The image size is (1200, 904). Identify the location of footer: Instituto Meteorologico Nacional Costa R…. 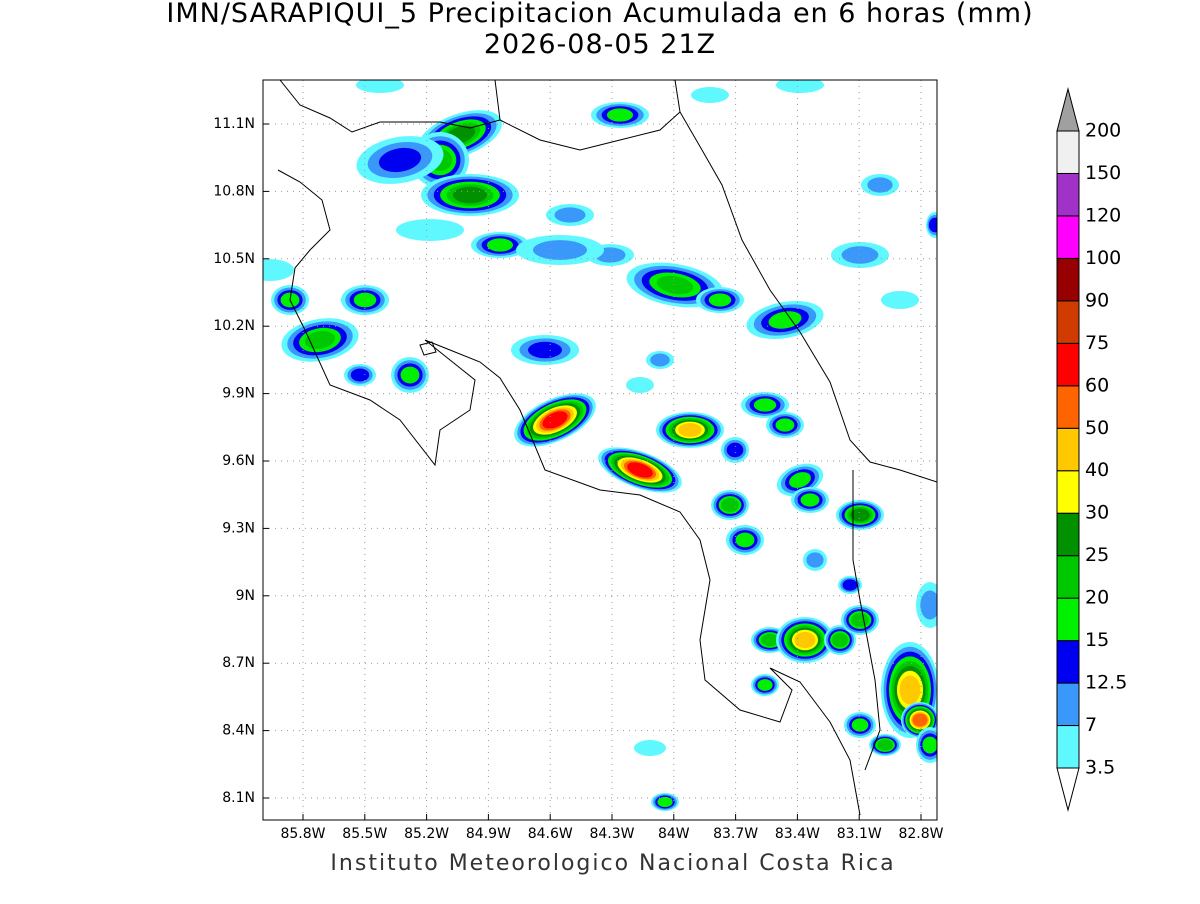
(612, 863).